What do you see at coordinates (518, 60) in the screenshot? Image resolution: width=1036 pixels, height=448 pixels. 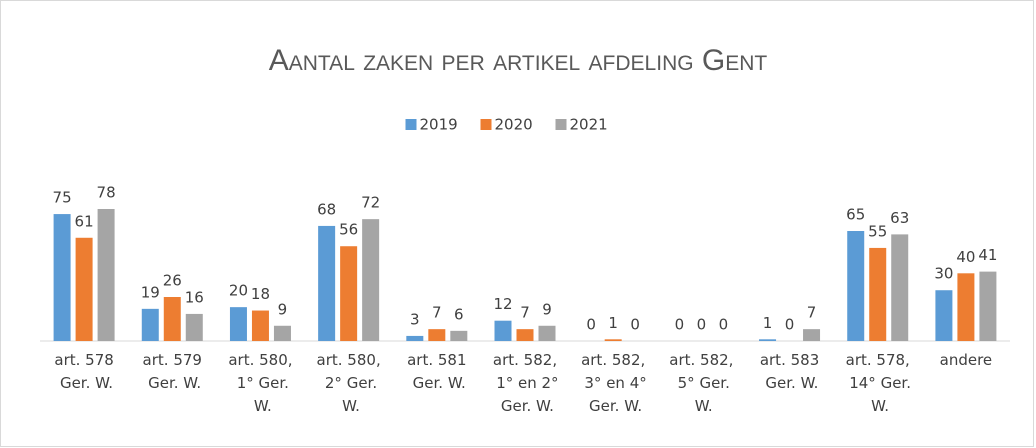 I see `chart-title: Aantal zaken per artikel afdeling Gent` at bounding box center [518, 60].